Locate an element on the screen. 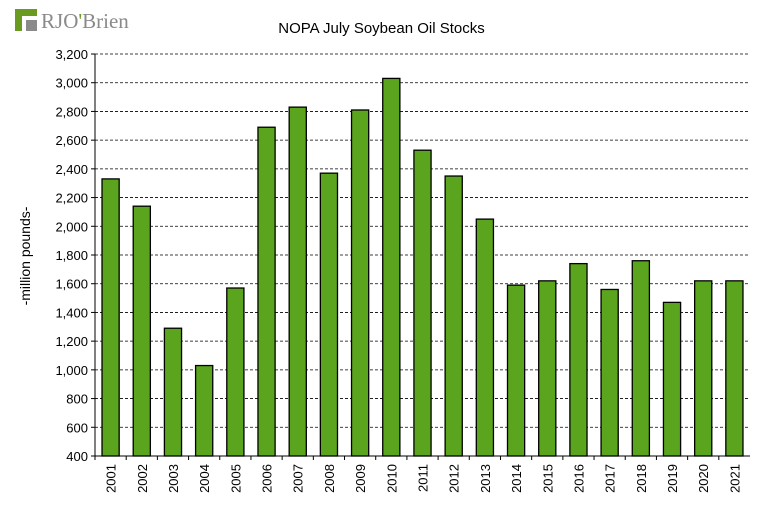  y-tick-label: 2,800 is located at coordinates (71, 111).